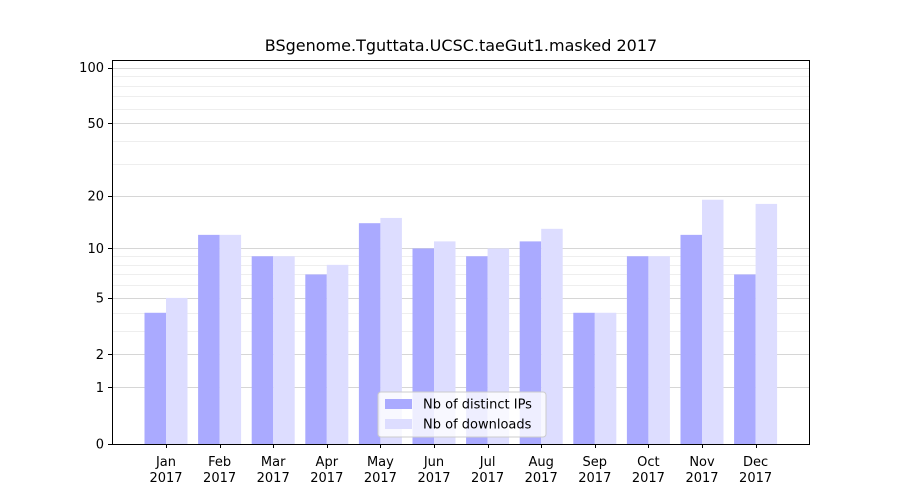  I want to click on x-tick-label: Feb 2017, so click(219, 470).